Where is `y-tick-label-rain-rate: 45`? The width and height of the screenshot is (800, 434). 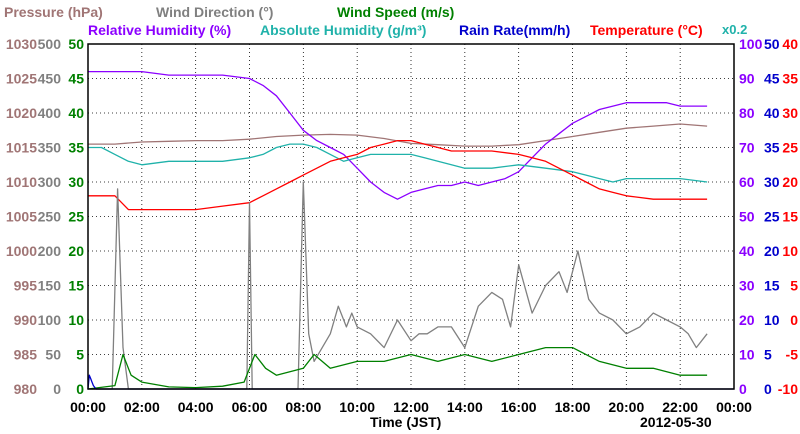
y-tick-label-rain-rate: 45 is located at coordinates (772, 79).